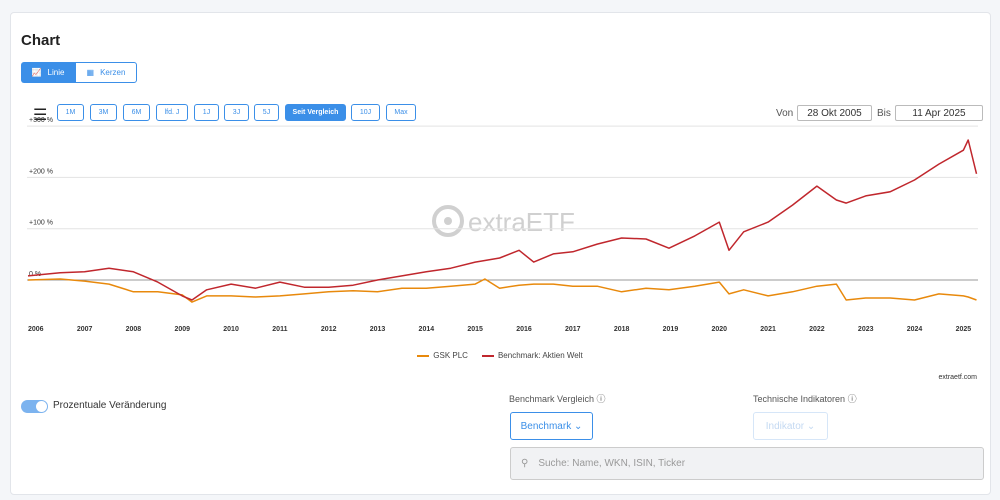 The image size is (1000, 500). I want to click on legend-item: GSK PLC, so click(442, 355).